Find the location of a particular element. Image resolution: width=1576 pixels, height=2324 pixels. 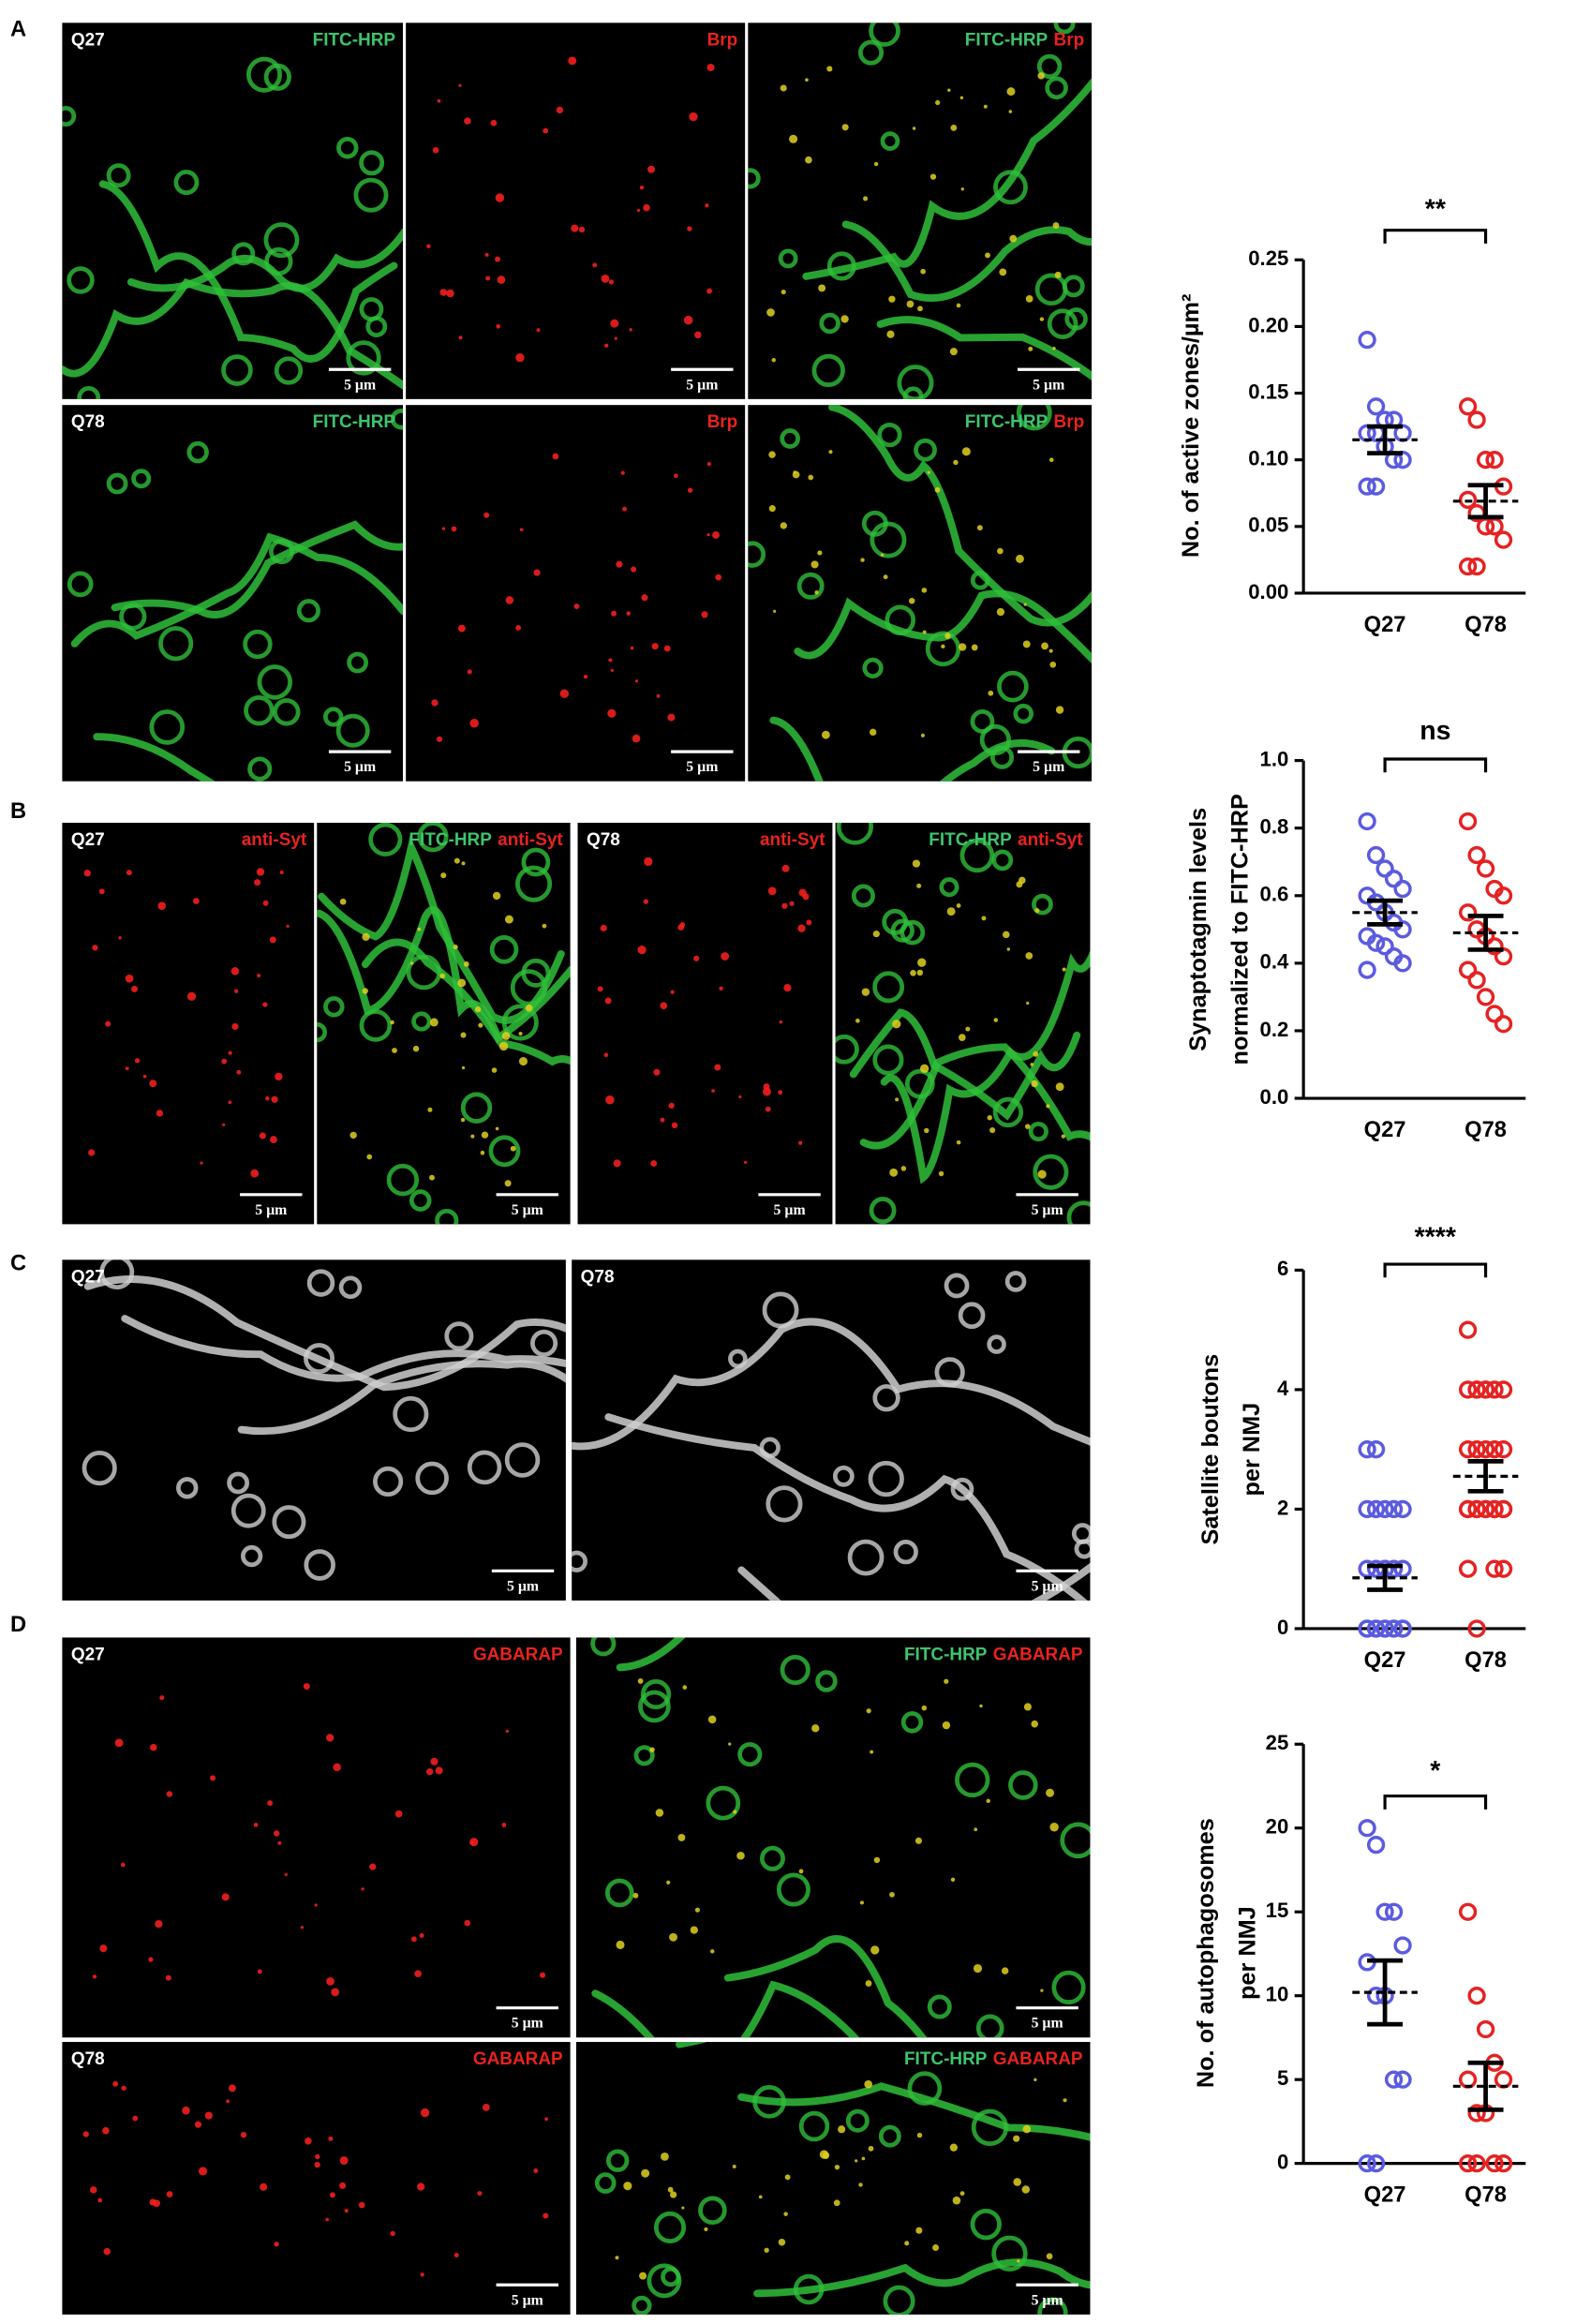

y-tick-label: 0.4 is located at coordinates (1274, 962).